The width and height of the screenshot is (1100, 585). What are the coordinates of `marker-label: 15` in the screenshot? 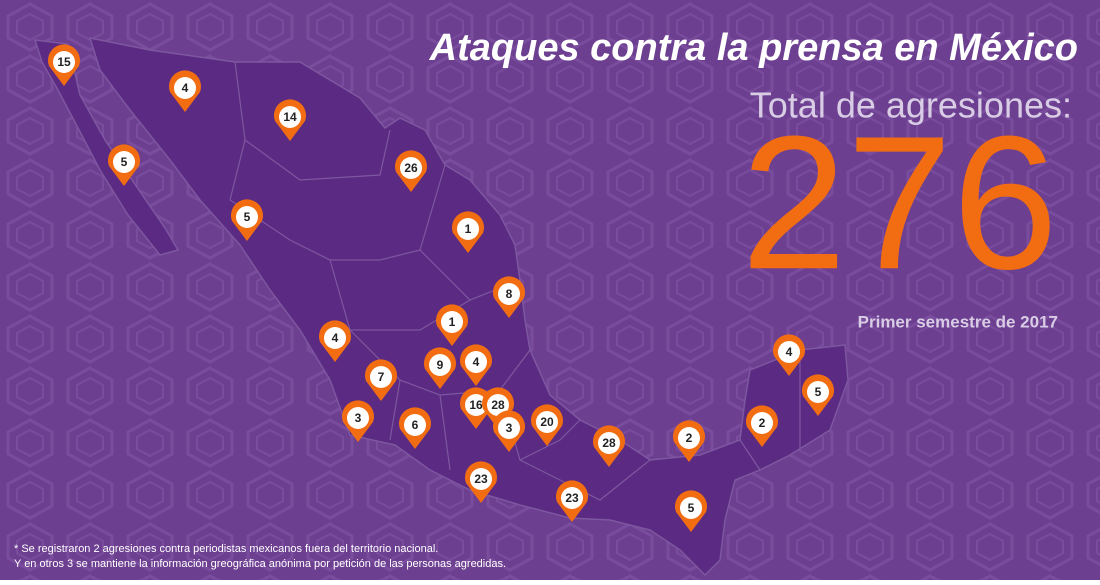 It's located at (64, 62).